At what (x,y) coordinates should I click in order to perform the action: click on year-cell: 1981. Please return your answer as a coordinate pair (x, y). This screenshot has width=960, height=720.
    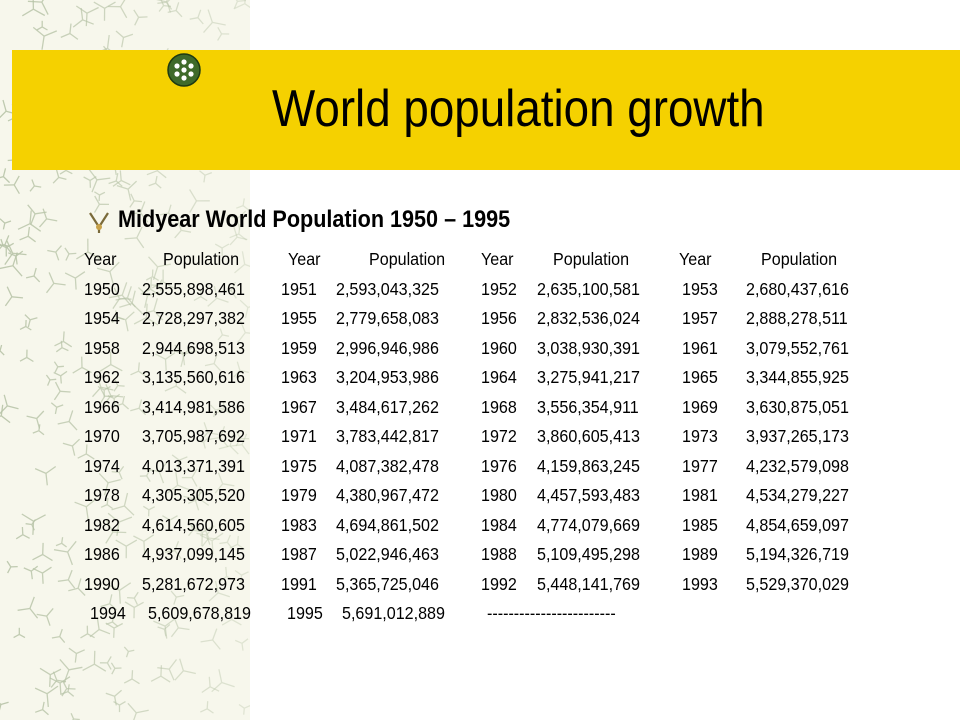
    Looking at the image, I should click on (700, 495).